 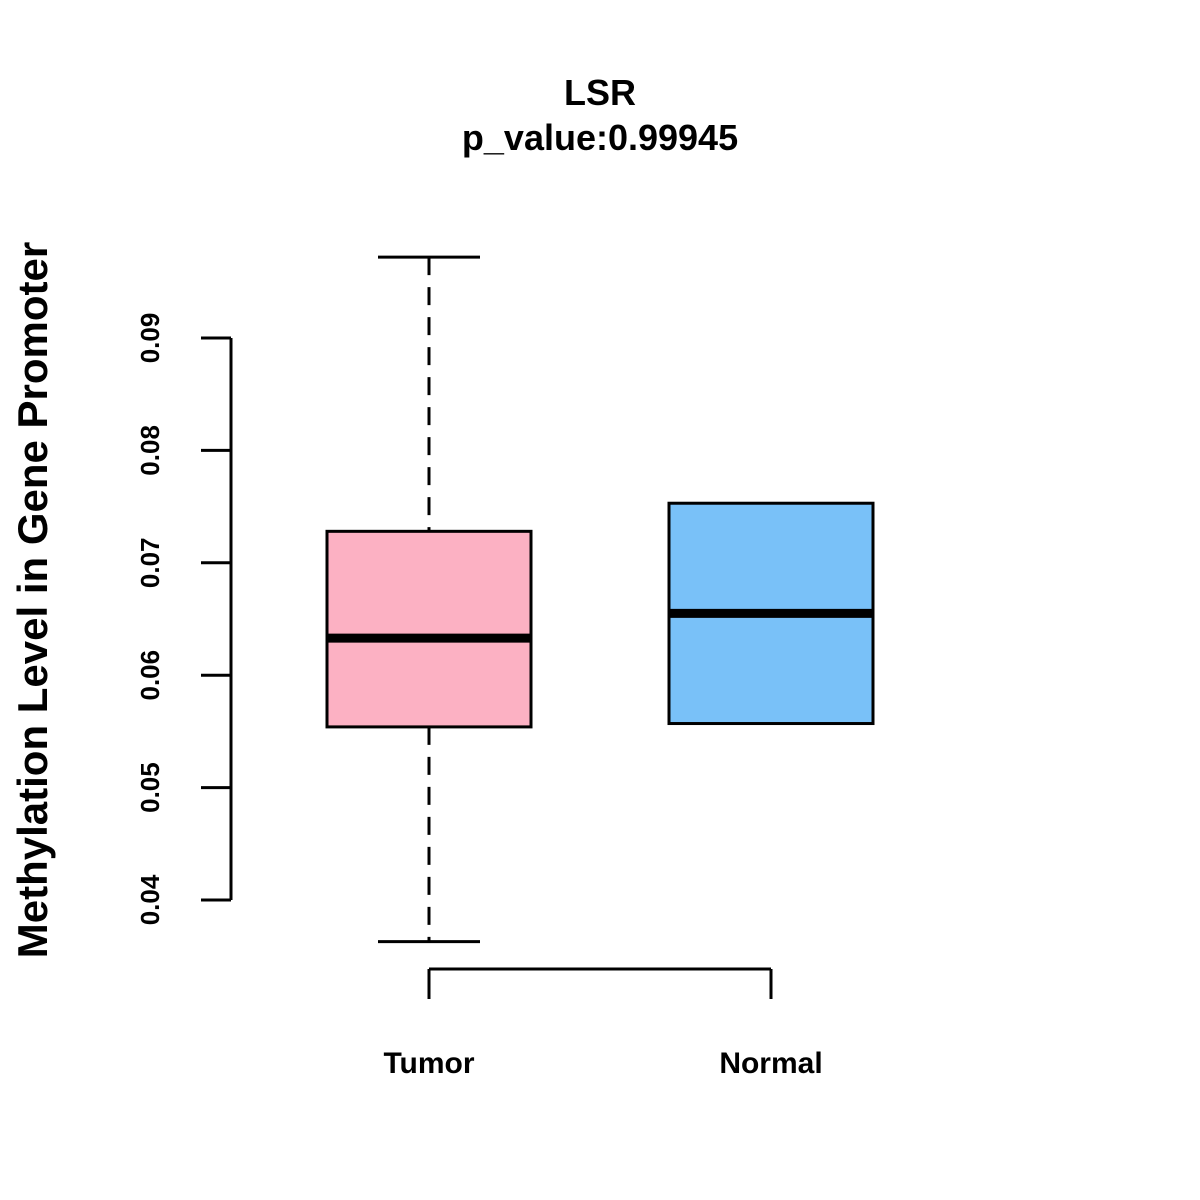 I want to click on y-tick-label: 0.08, so click(x=150, y=450).